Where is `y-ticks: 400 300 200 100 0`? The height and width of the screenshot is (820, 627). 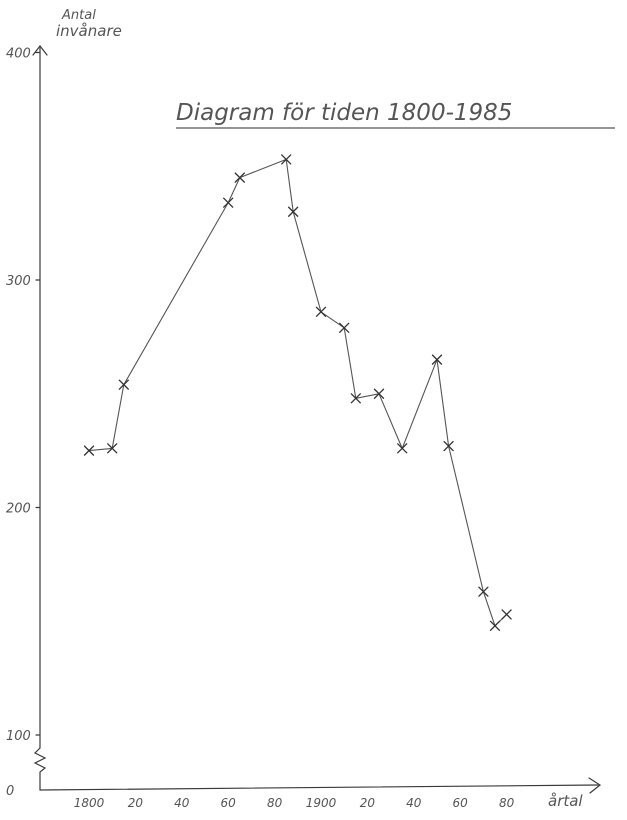
y-ticks: 400 300 200 100 0 is located at coordinates (23, 423).